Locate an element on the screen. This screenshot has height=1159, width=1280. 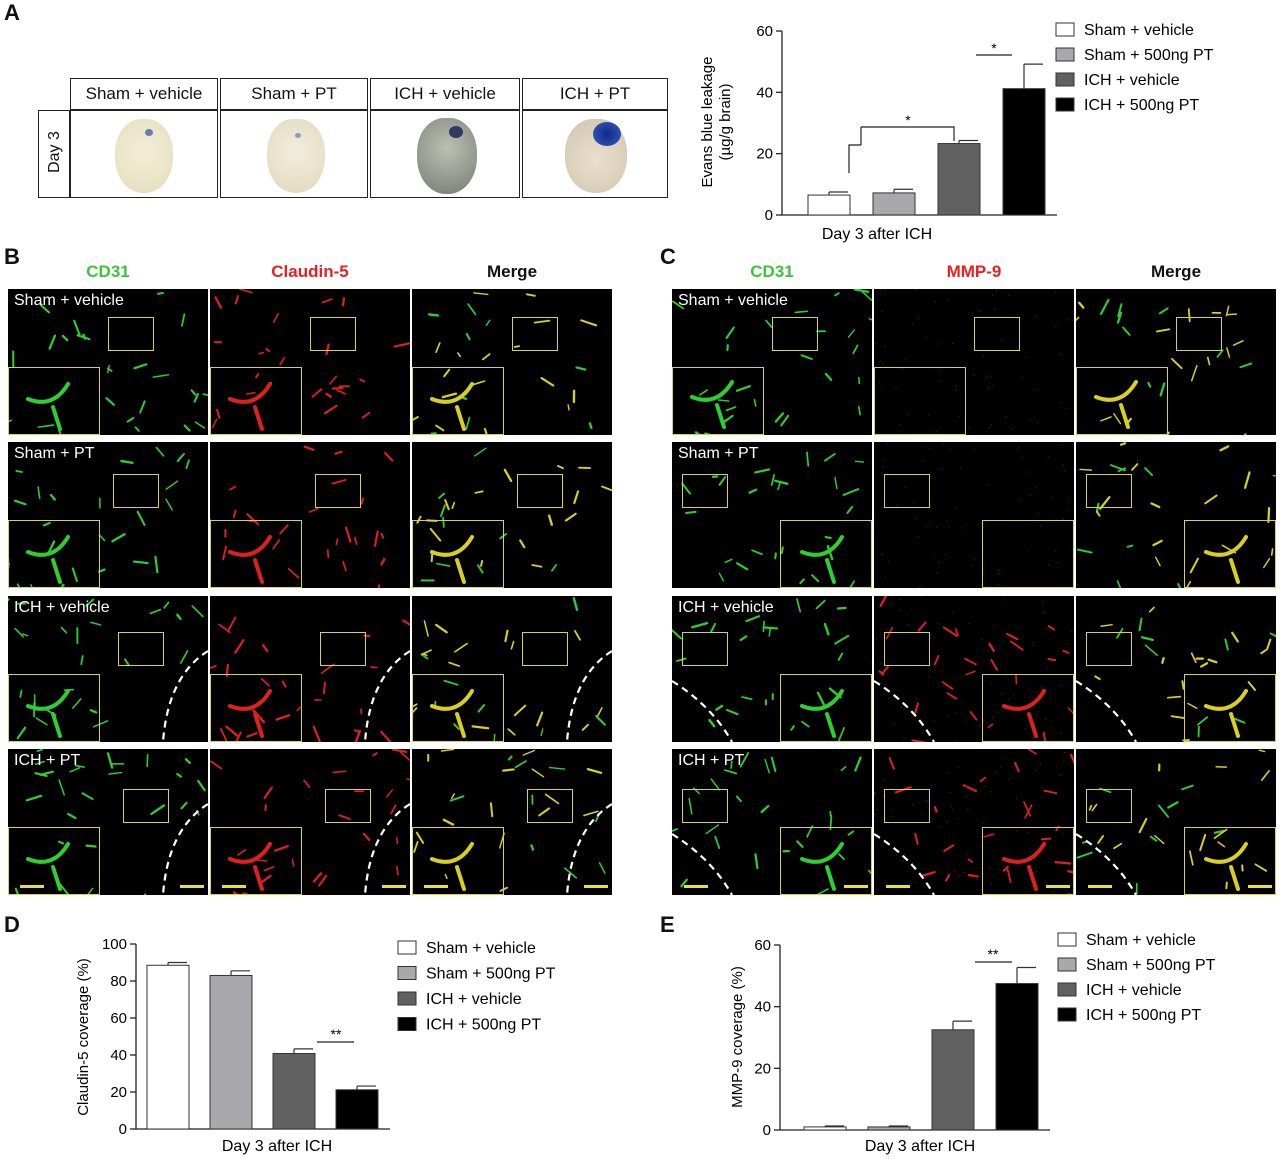
brain-row-header: Day 3 is located at coordinates (54, 154).